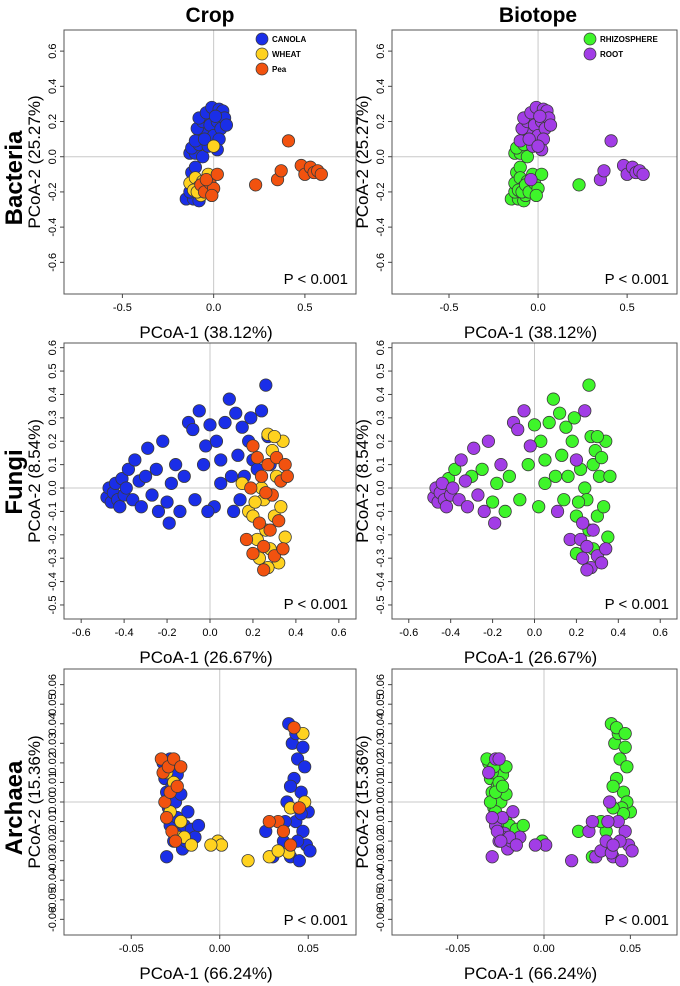  What do you see at coordinates (520, 490) in the screenshot?
I see `series-root` at bounding box center [520, 490].